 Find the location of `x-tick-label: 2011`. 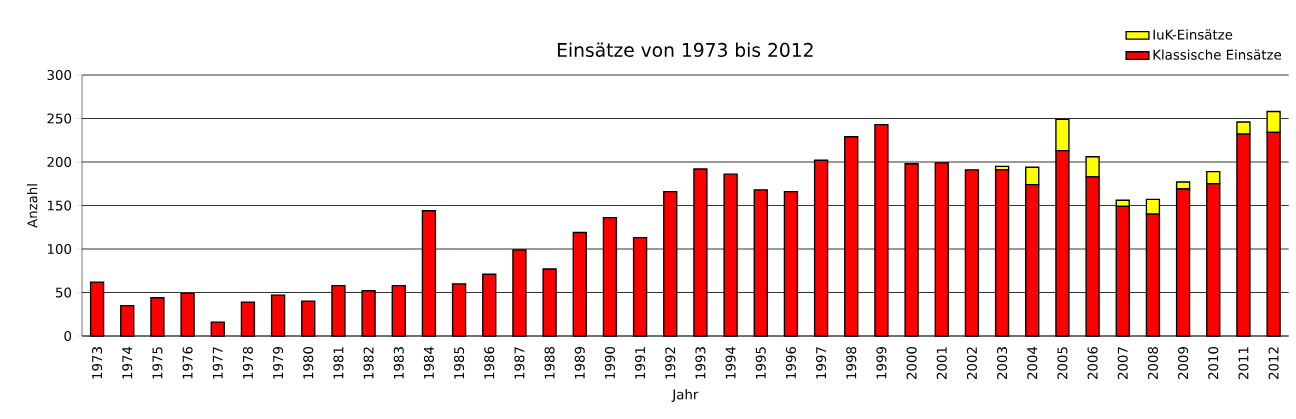

x-tick-label: 2011 is located at coordinates (1243, 363).